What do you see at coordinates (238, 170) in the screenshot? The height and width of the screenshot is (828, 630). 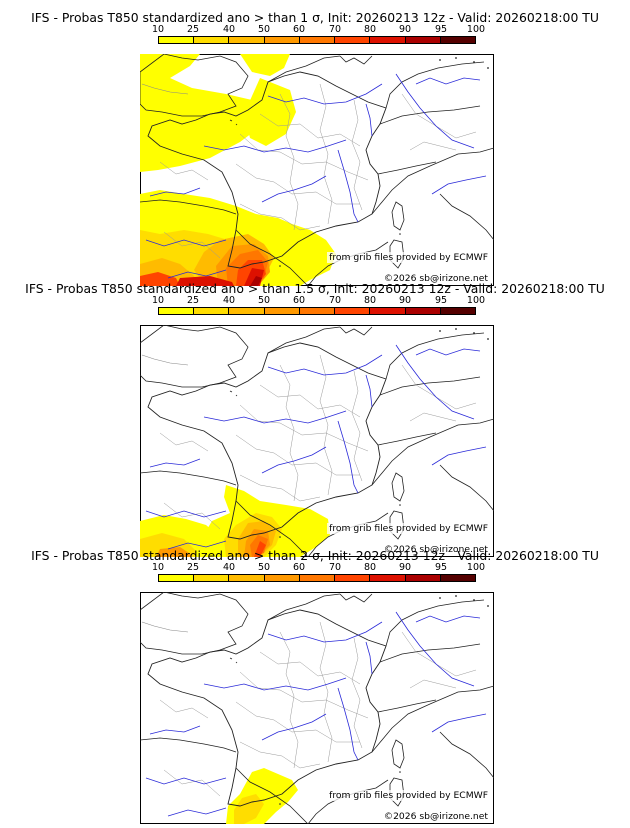 I see `probability-field` at bounding box center [238, 170].